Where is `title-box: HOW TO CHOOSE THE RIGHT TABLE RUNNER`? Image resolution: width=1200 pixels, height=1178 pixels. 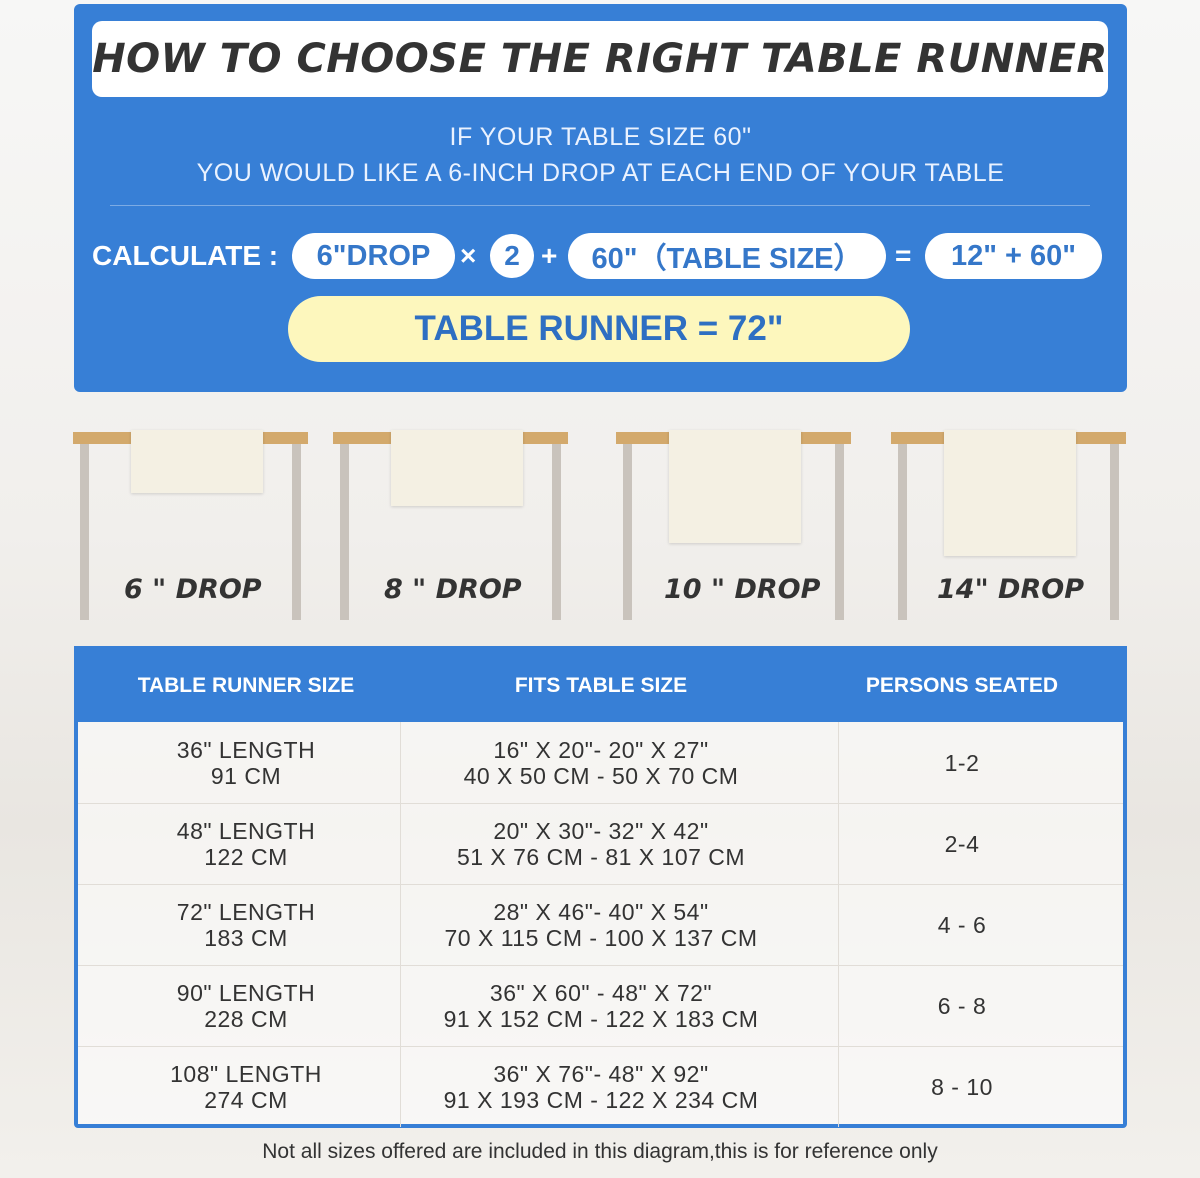
title-box: HOW TO CHOOSE THE RIGHT TABLE RUNNER is located at coordinates (600, 59).